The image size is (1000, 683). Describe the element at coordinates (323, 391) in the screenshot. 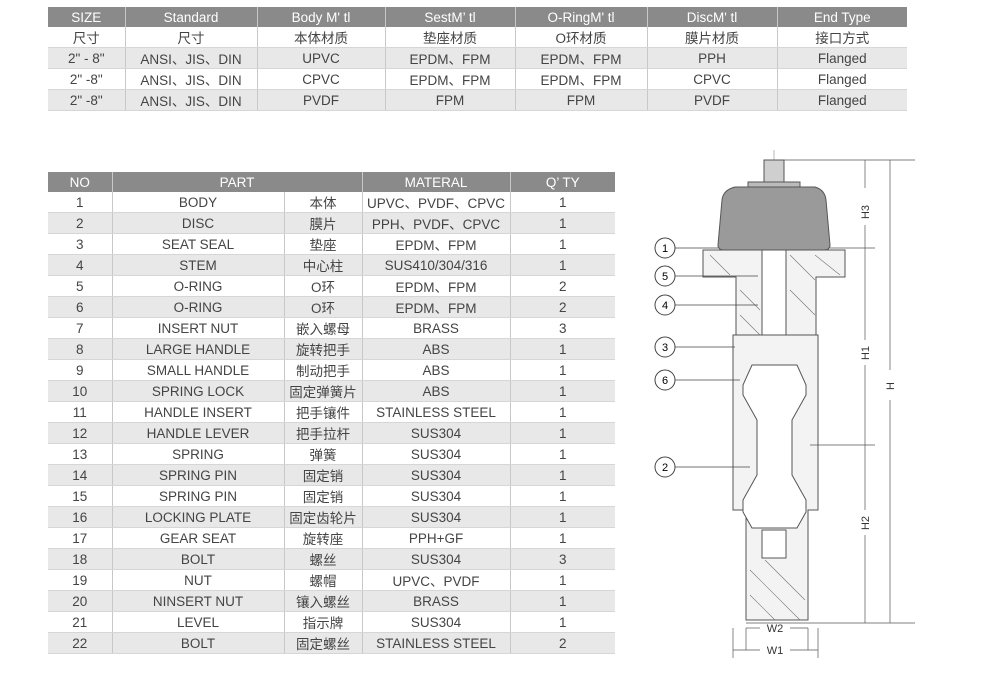

I see `table-cell: 固定弹簧片` at that location.